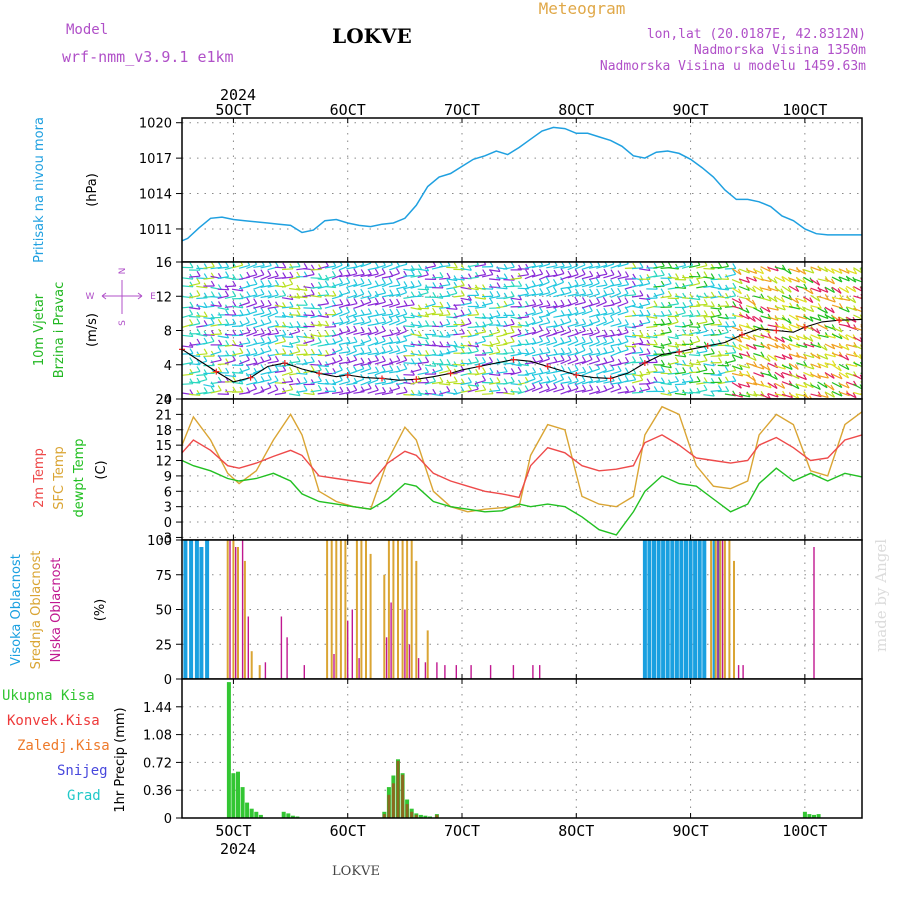  I want to click on precip-total-bar, so click(242, 802).